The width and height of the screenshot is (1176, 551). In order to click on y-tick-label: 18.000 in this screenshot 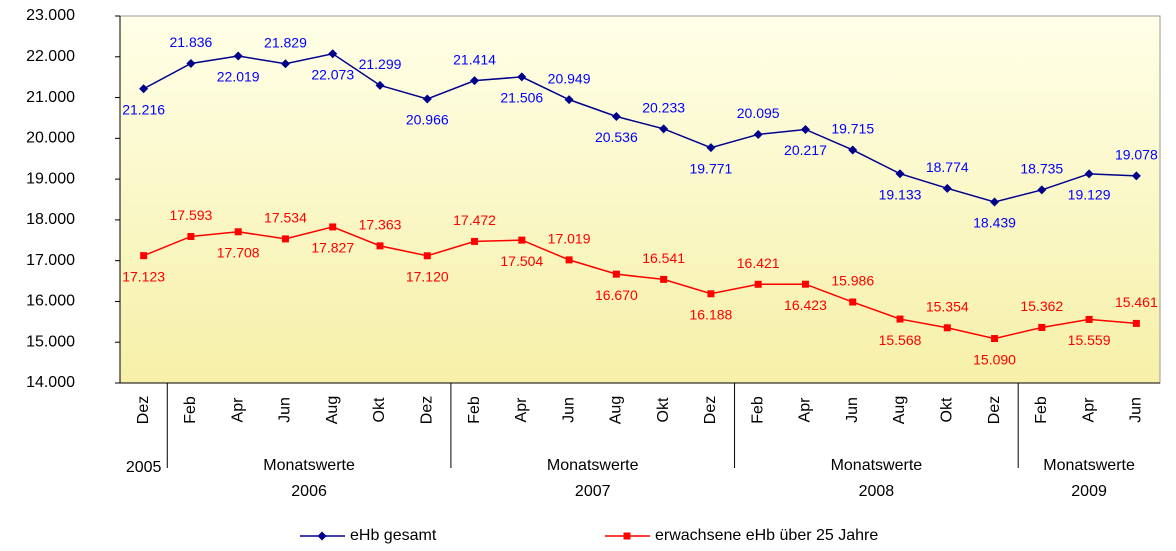, I will do `click(50, 219)`.